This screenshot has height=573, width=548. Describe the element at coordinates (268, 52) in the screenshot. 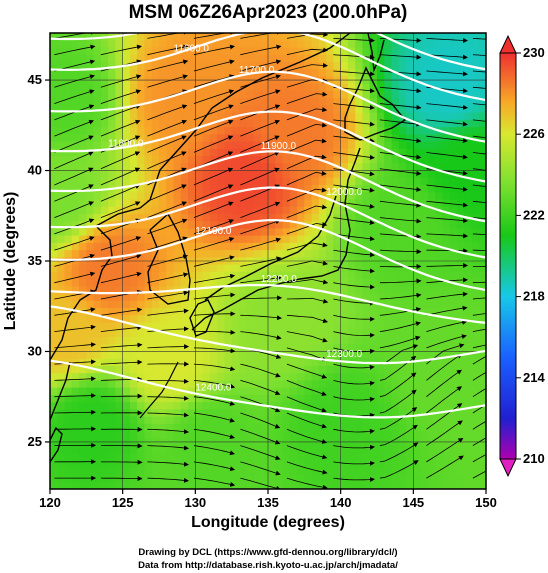

I see `height-contour` at that location.